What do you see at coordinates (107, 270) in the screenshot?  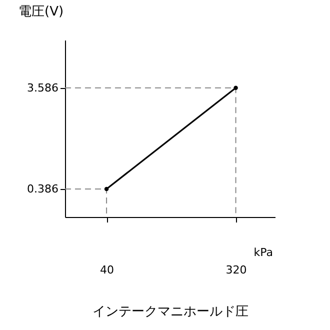 I see `x-tick-label: 40` at bounding box center [107, 270].